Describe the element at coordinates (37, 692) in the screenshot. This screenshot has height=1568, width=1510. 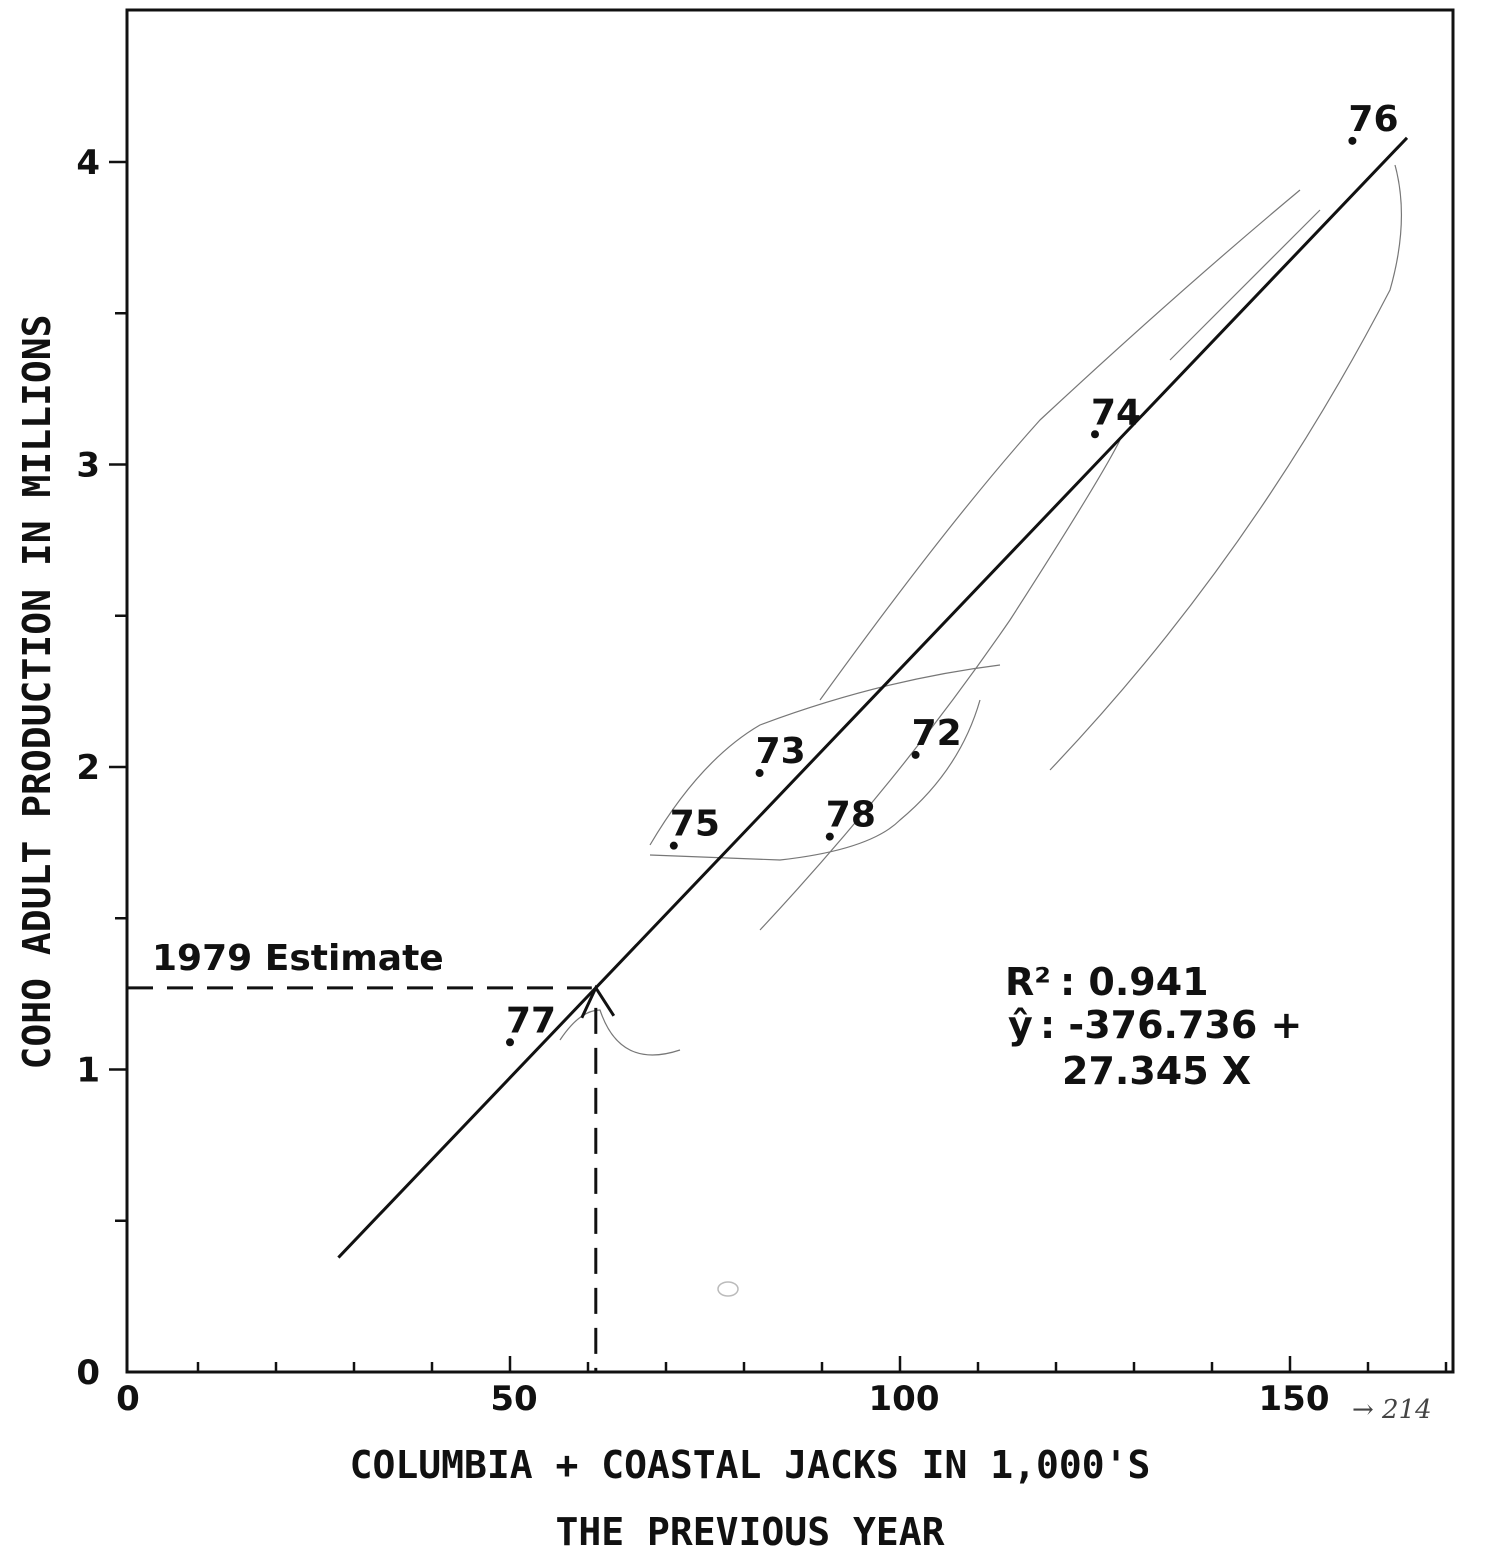
I see `y-axis-title: COHO ADULT PRODUCTION IN MILLIONS` at that location.